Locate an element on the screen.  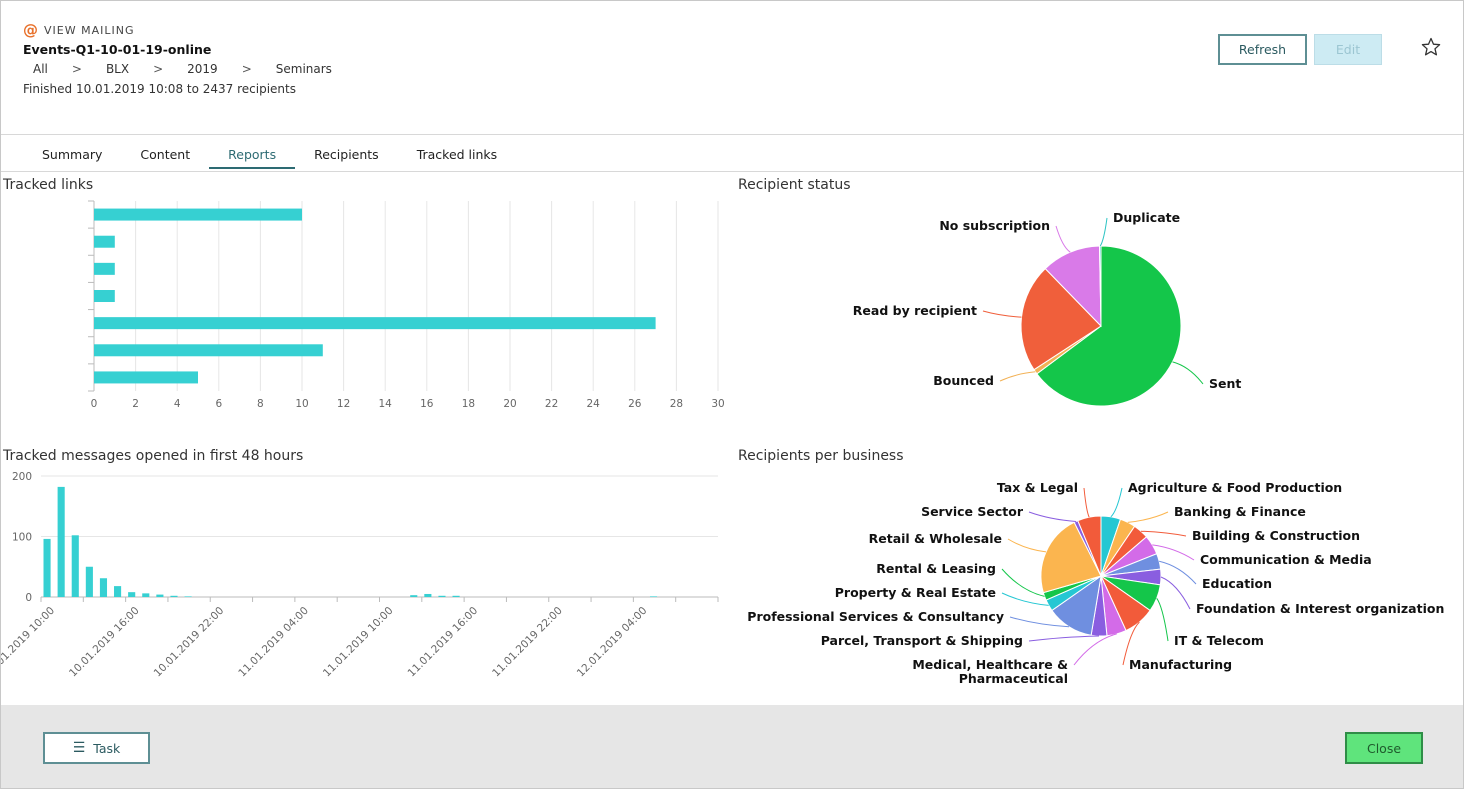
tab-content: Content is located at coordinates (165, 154).